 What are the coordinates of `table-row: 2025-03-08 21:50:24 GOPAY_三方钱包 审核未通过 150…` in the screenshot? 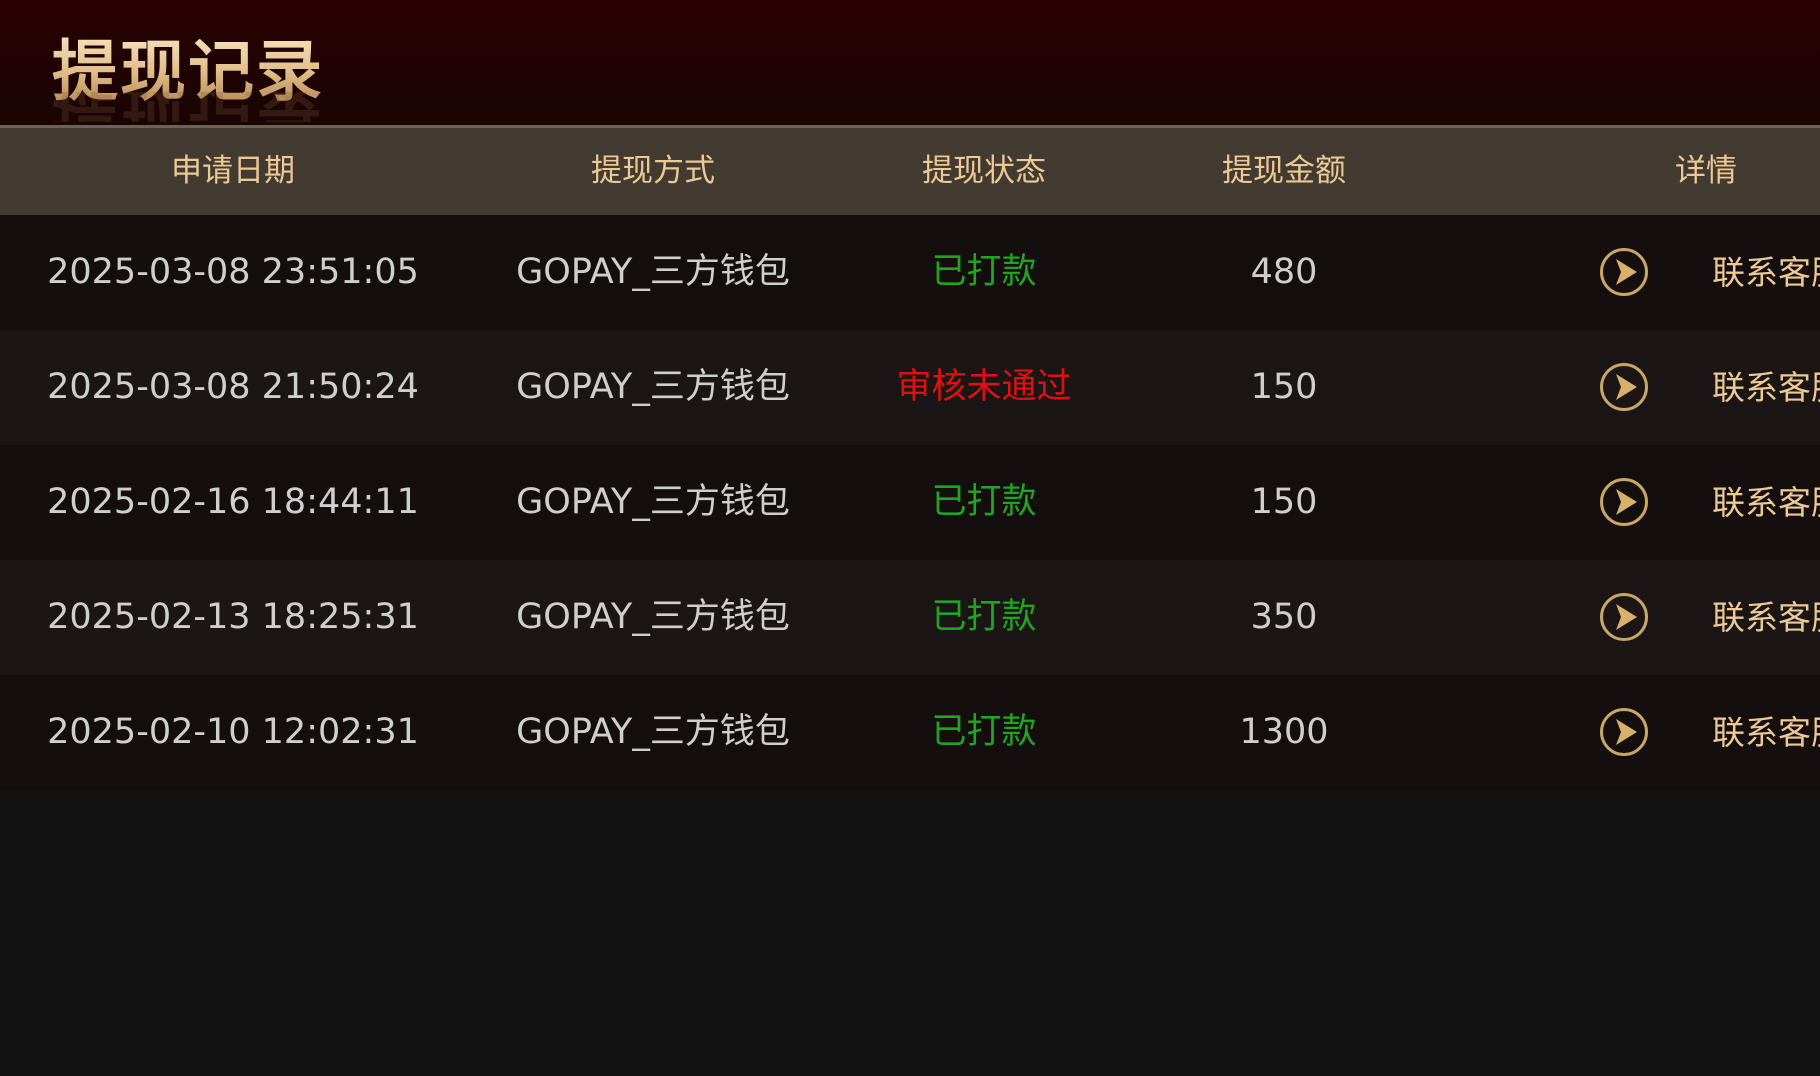 It's located at (910, 387).